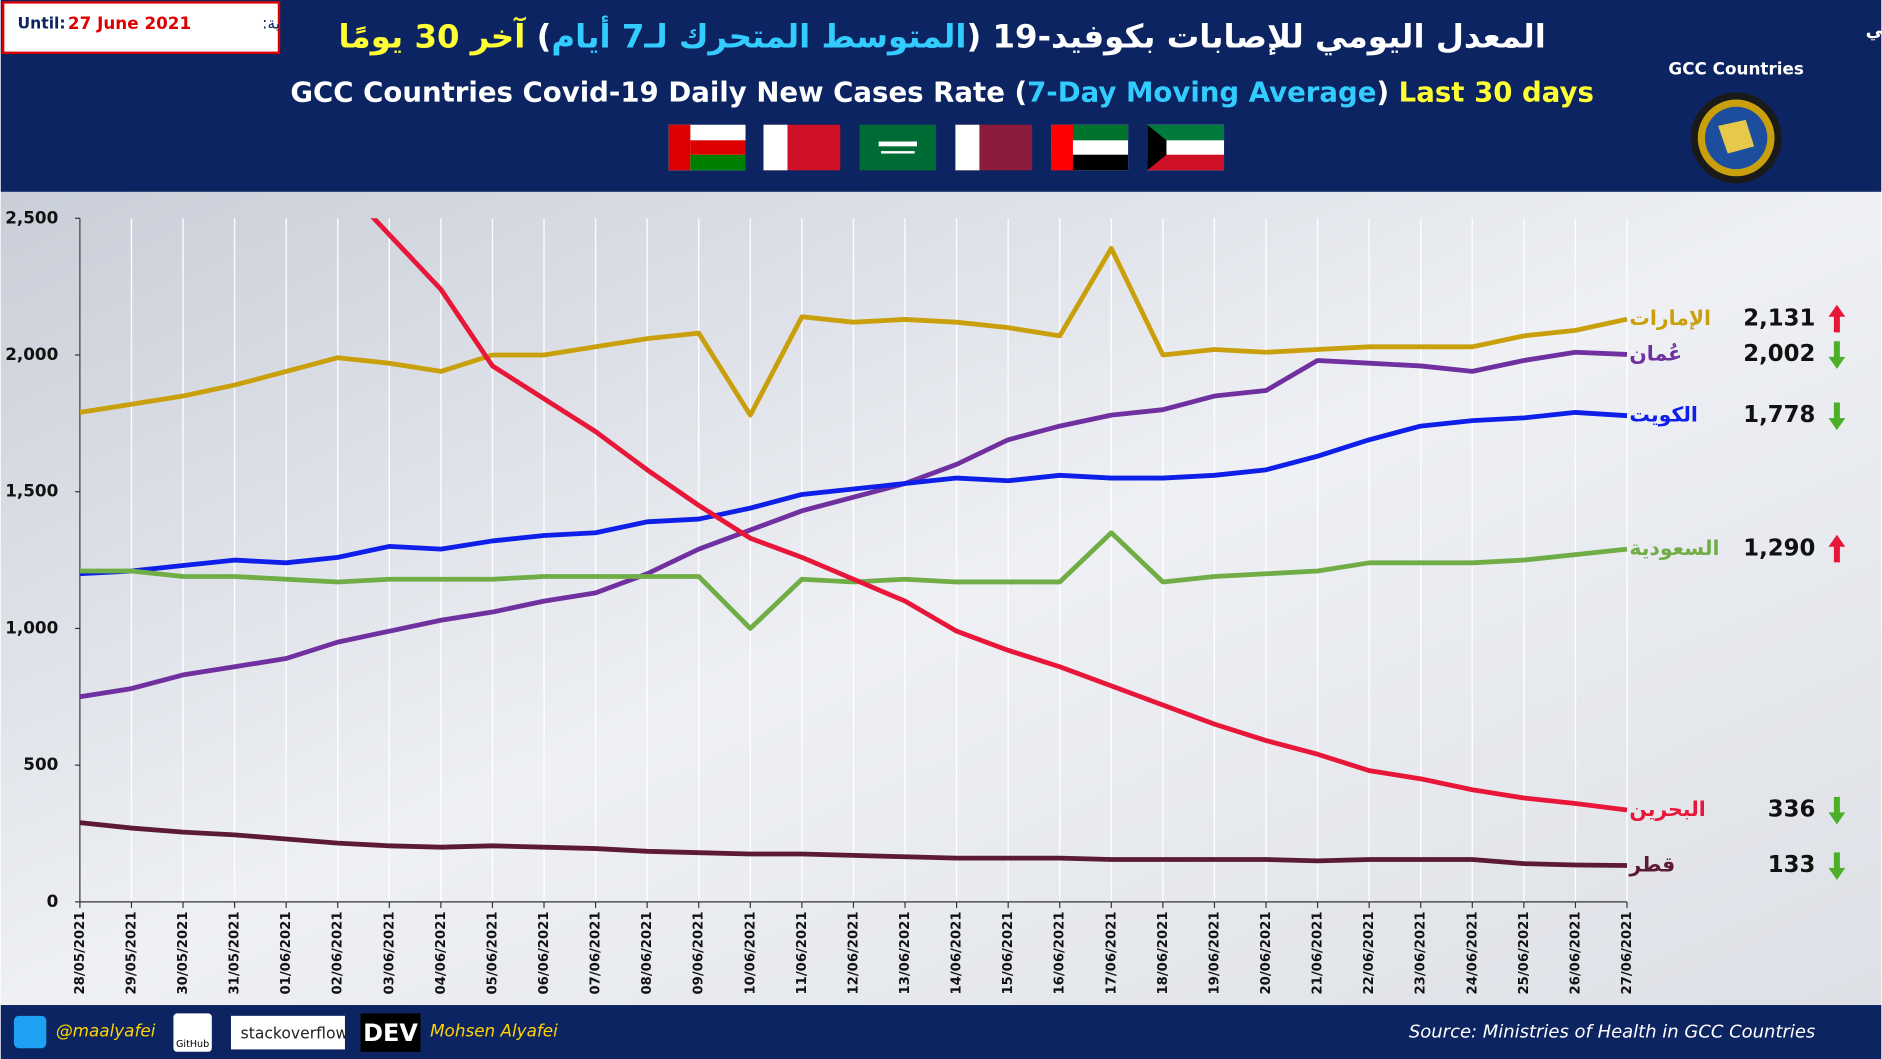 This screenshot has width=1882, height=1059. What do you see at coordinates (1008, 952) in the screenshot?
I see `x-tick-label: 15/06/2021` at bounding box center [1008, 952].